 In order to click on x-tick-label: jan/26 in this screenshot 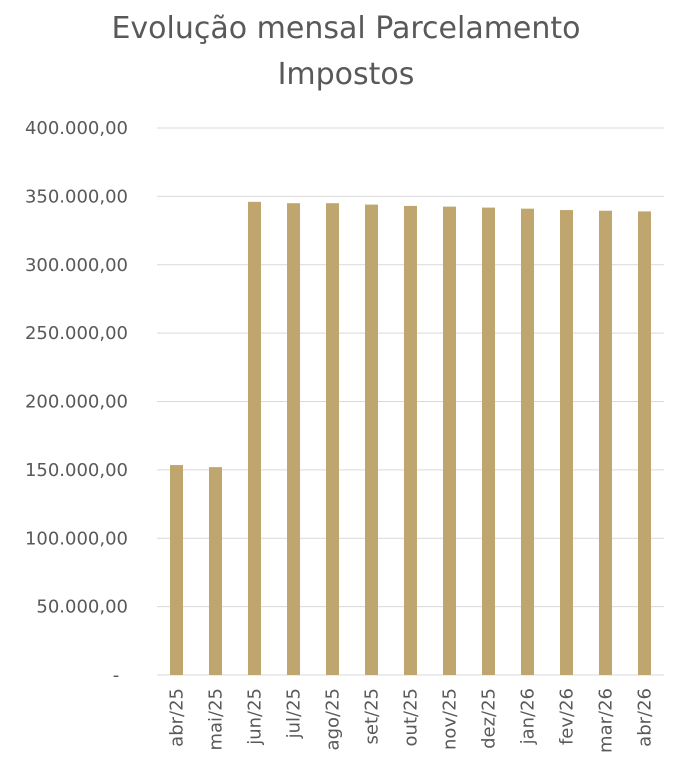, I will do `click(528, 716)`.